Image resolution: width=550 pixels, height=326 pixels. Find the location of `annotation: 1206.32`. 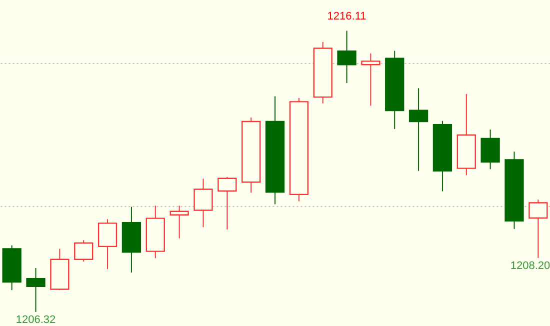

annotation: 1206.32 is located at coordinates (36, 320).